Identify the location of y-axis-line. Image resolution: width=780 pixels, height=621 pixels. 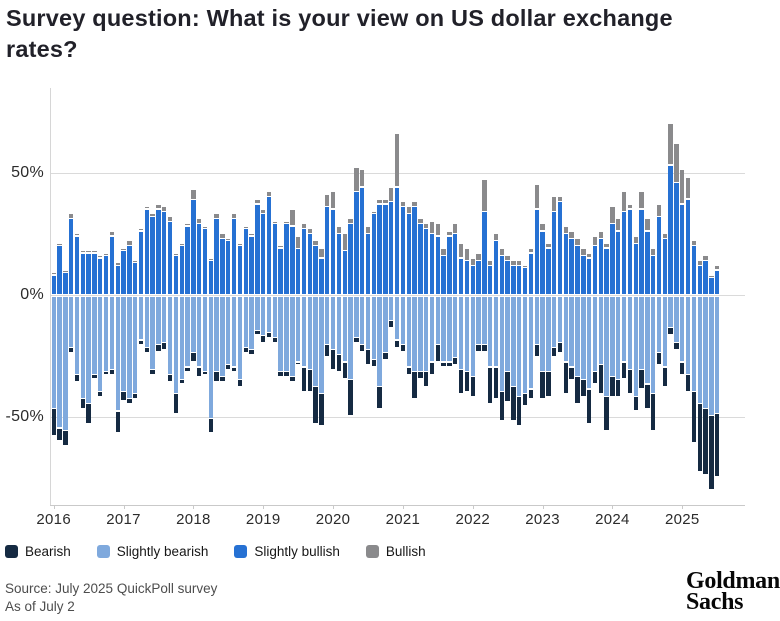
(50, 296).